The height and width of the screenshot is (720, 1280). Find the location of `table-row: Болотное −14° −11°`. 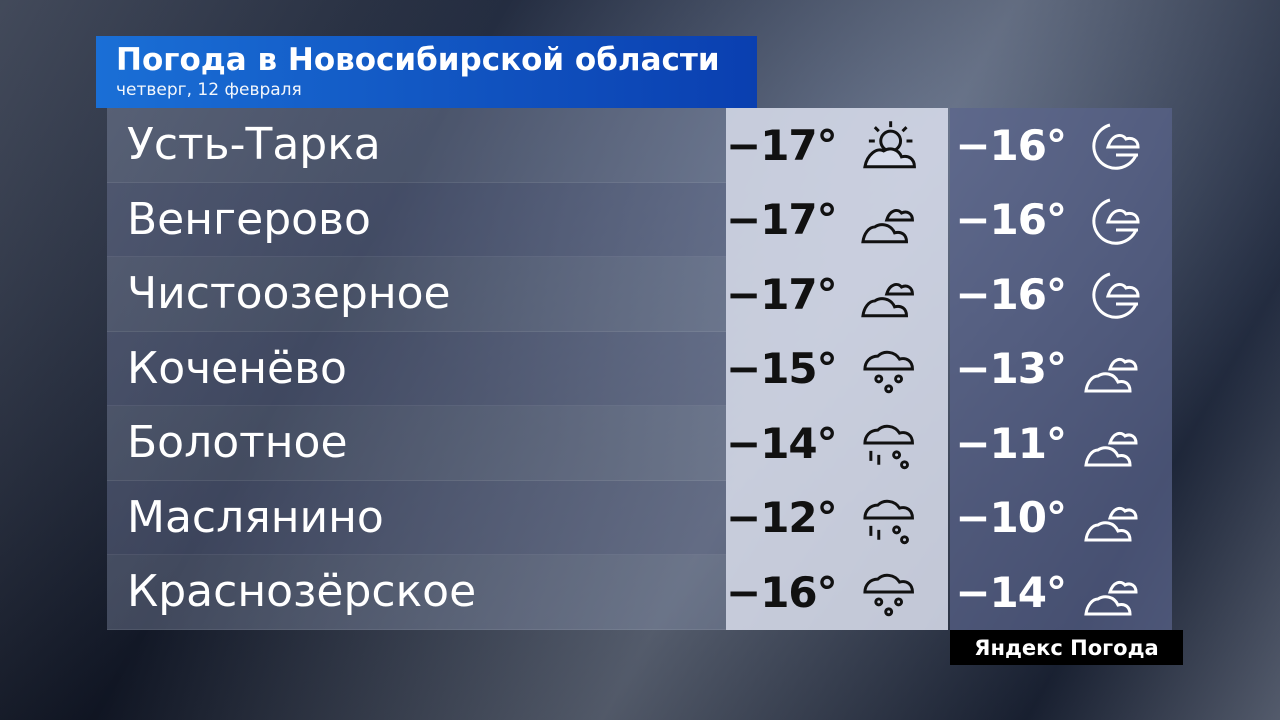

table-row: Болотное −14° −11° is located at coordinates (645, 443).